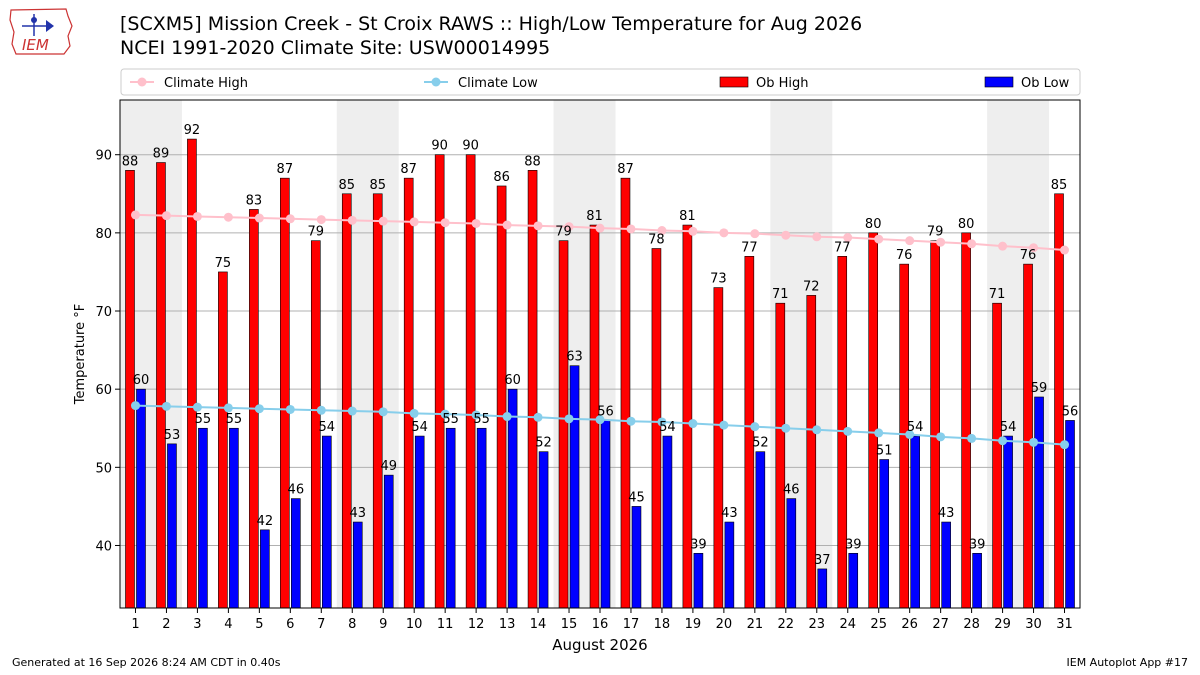  What do you see at coordinates (935, 232) in the screenshot?
I see `ob-high-label: 79` at bounding box center [935, 232].